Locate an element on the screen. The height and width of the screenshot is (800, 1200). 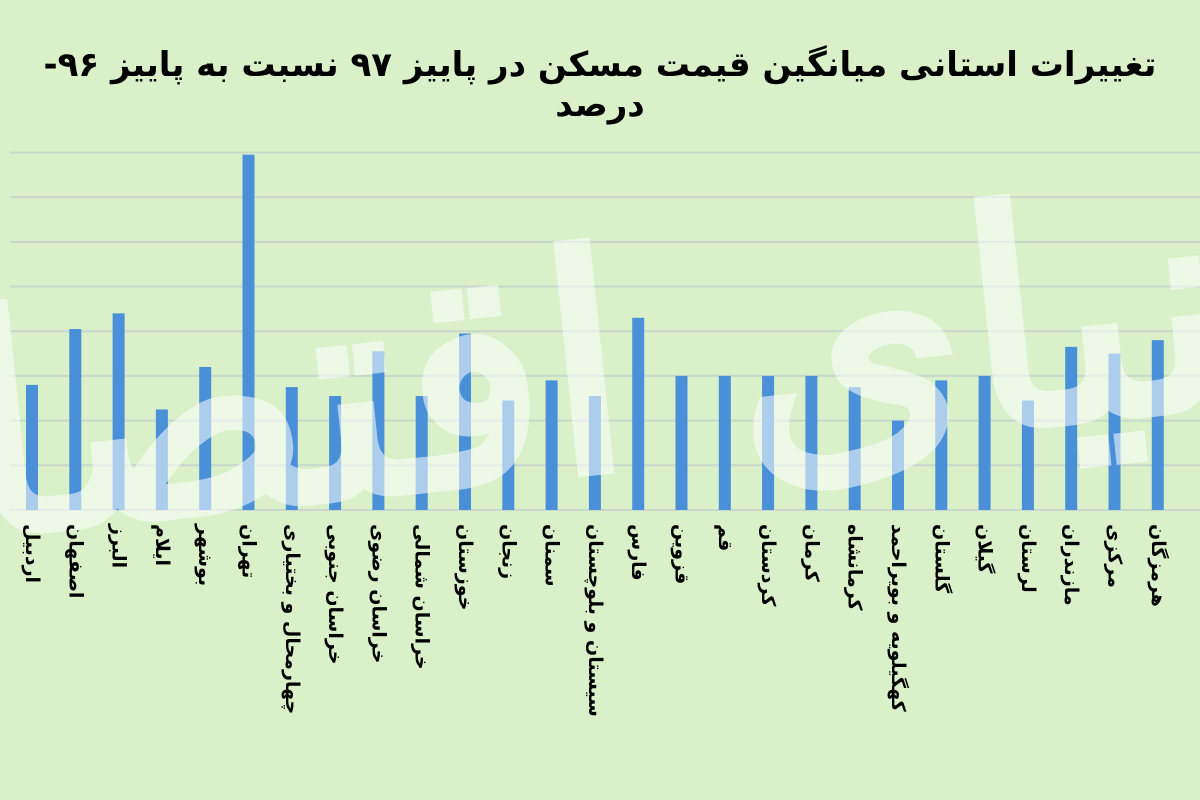
category-label: کرمان is located at coordinates (811, 553).